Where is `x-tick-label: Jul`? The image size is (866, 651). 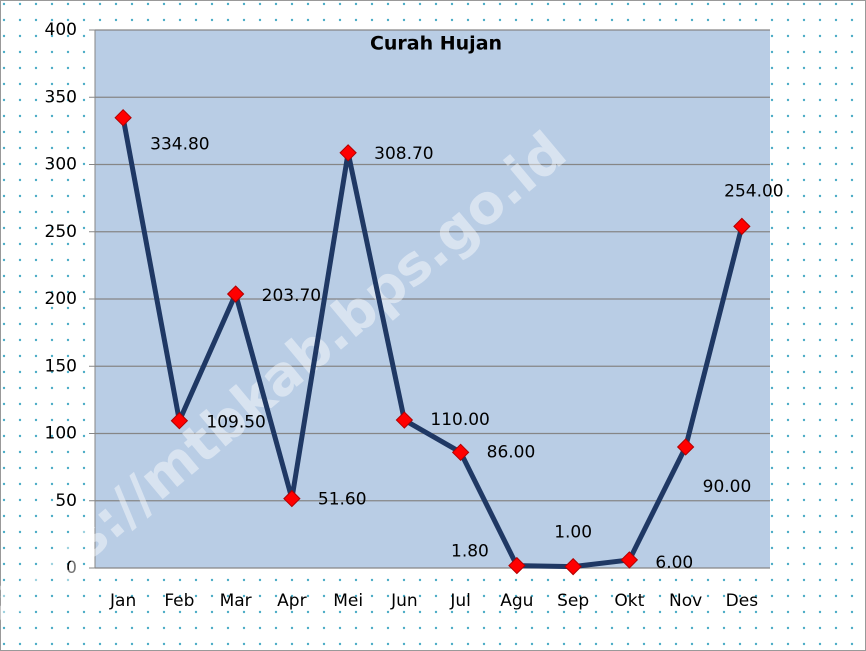 x-tick-label: Jul is located at coordinates (460, 601).